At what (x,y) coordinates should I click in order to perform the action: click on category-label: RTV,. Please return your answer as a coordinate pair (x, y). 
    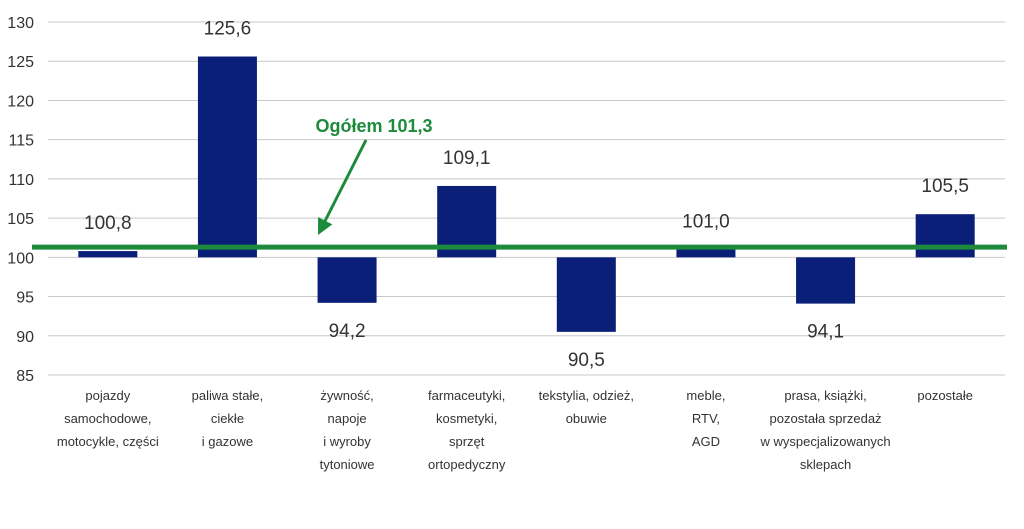
    Looking at the image, I should click on (706, 418).